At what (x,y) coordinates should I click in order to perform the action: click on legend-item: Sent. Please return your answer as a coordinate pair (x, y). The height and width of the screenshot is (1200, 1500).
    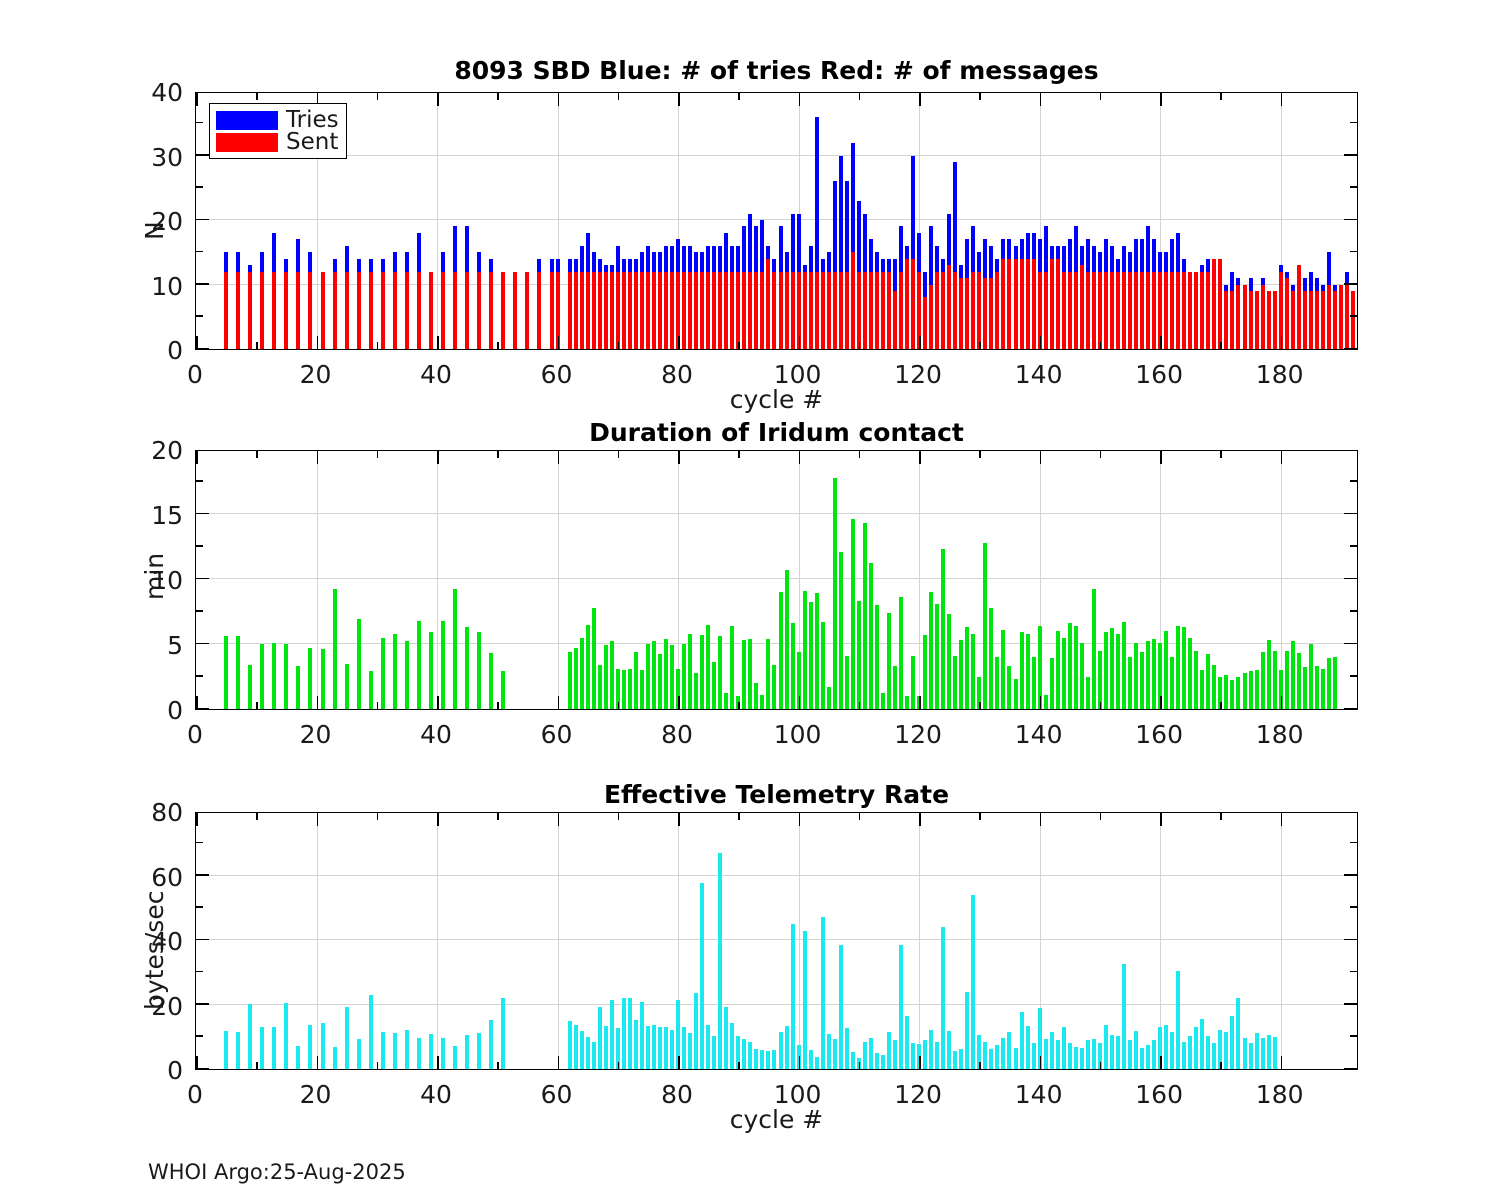
    Looking at the image, I should click on (277, 141).